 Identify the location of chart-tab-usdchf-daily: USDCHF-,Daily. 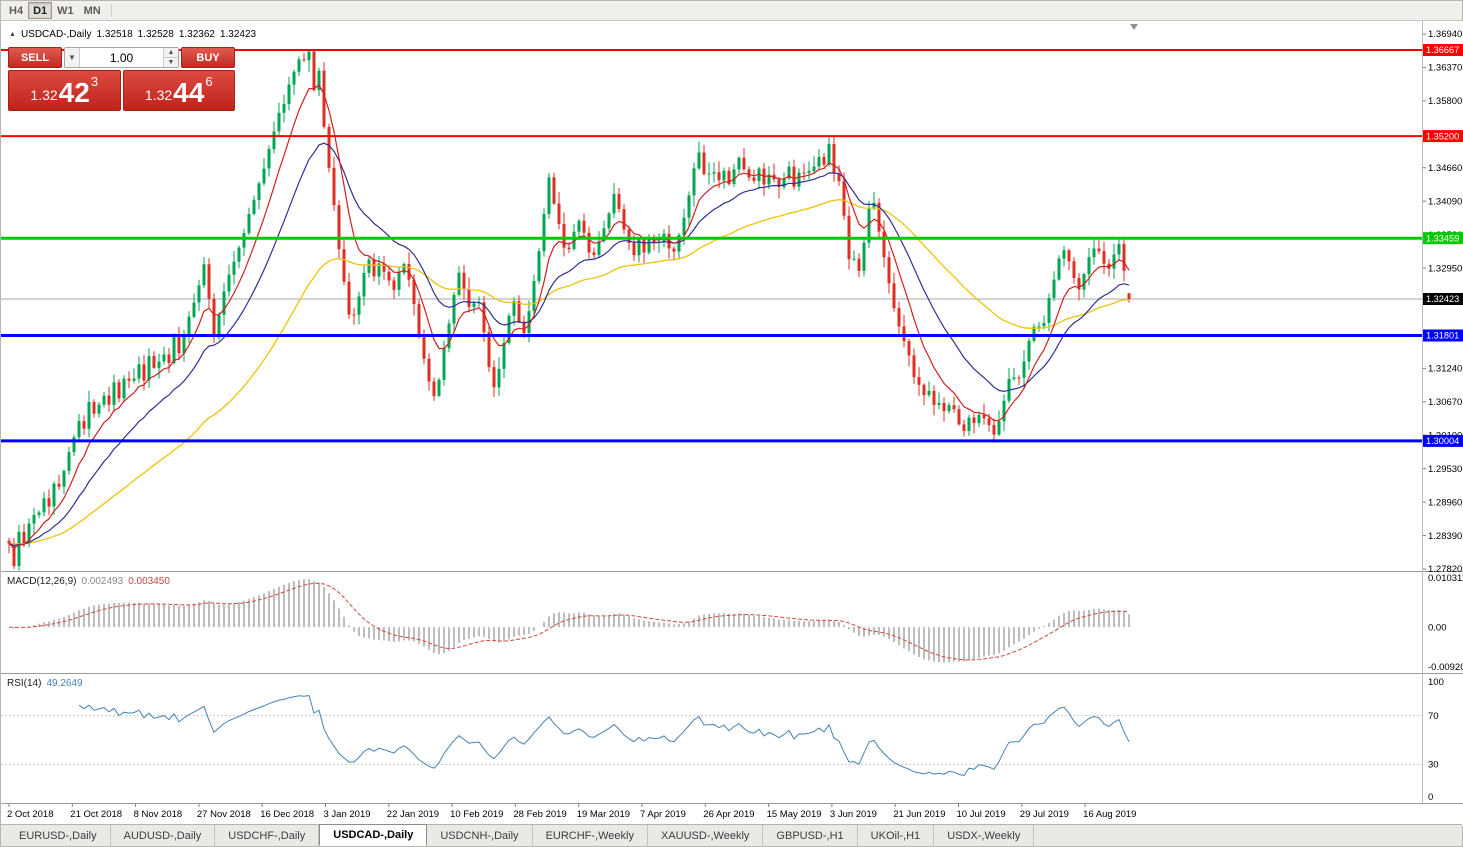
(267, 835).